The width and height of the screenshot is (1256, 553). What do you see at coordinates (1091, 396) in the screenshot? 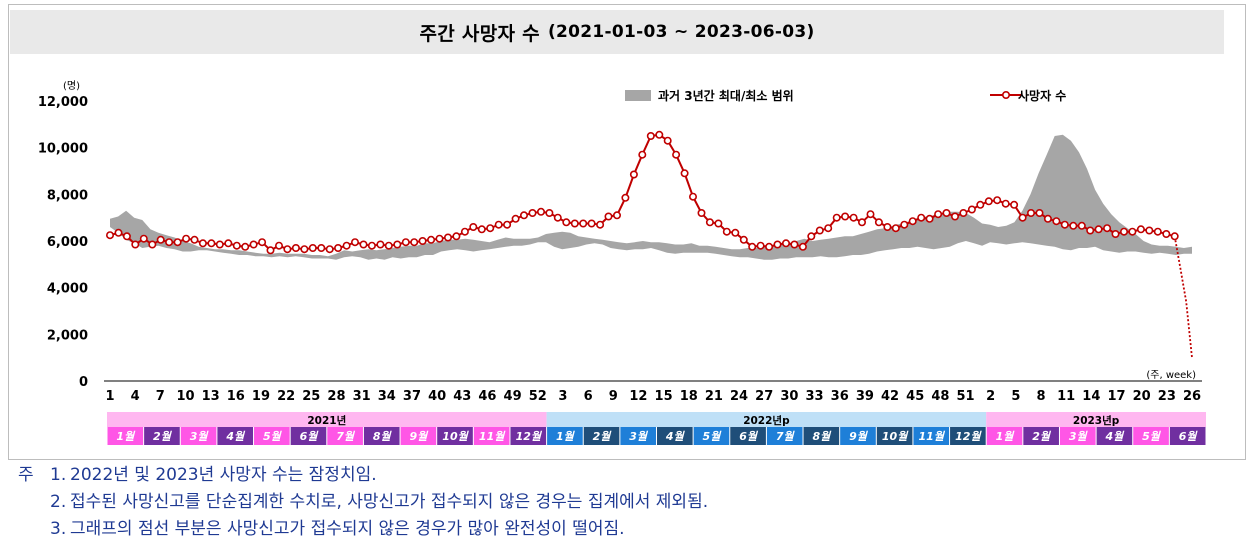
I see `x-tick-label: 14` at bounding box center [1091, 396].